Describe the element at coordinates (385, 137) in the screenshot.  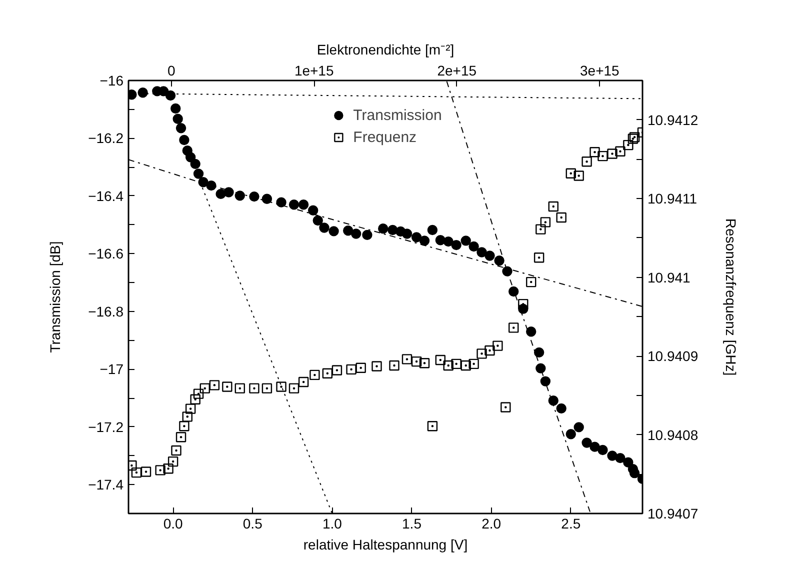
I see `legend-label: Frequenz` at that location.